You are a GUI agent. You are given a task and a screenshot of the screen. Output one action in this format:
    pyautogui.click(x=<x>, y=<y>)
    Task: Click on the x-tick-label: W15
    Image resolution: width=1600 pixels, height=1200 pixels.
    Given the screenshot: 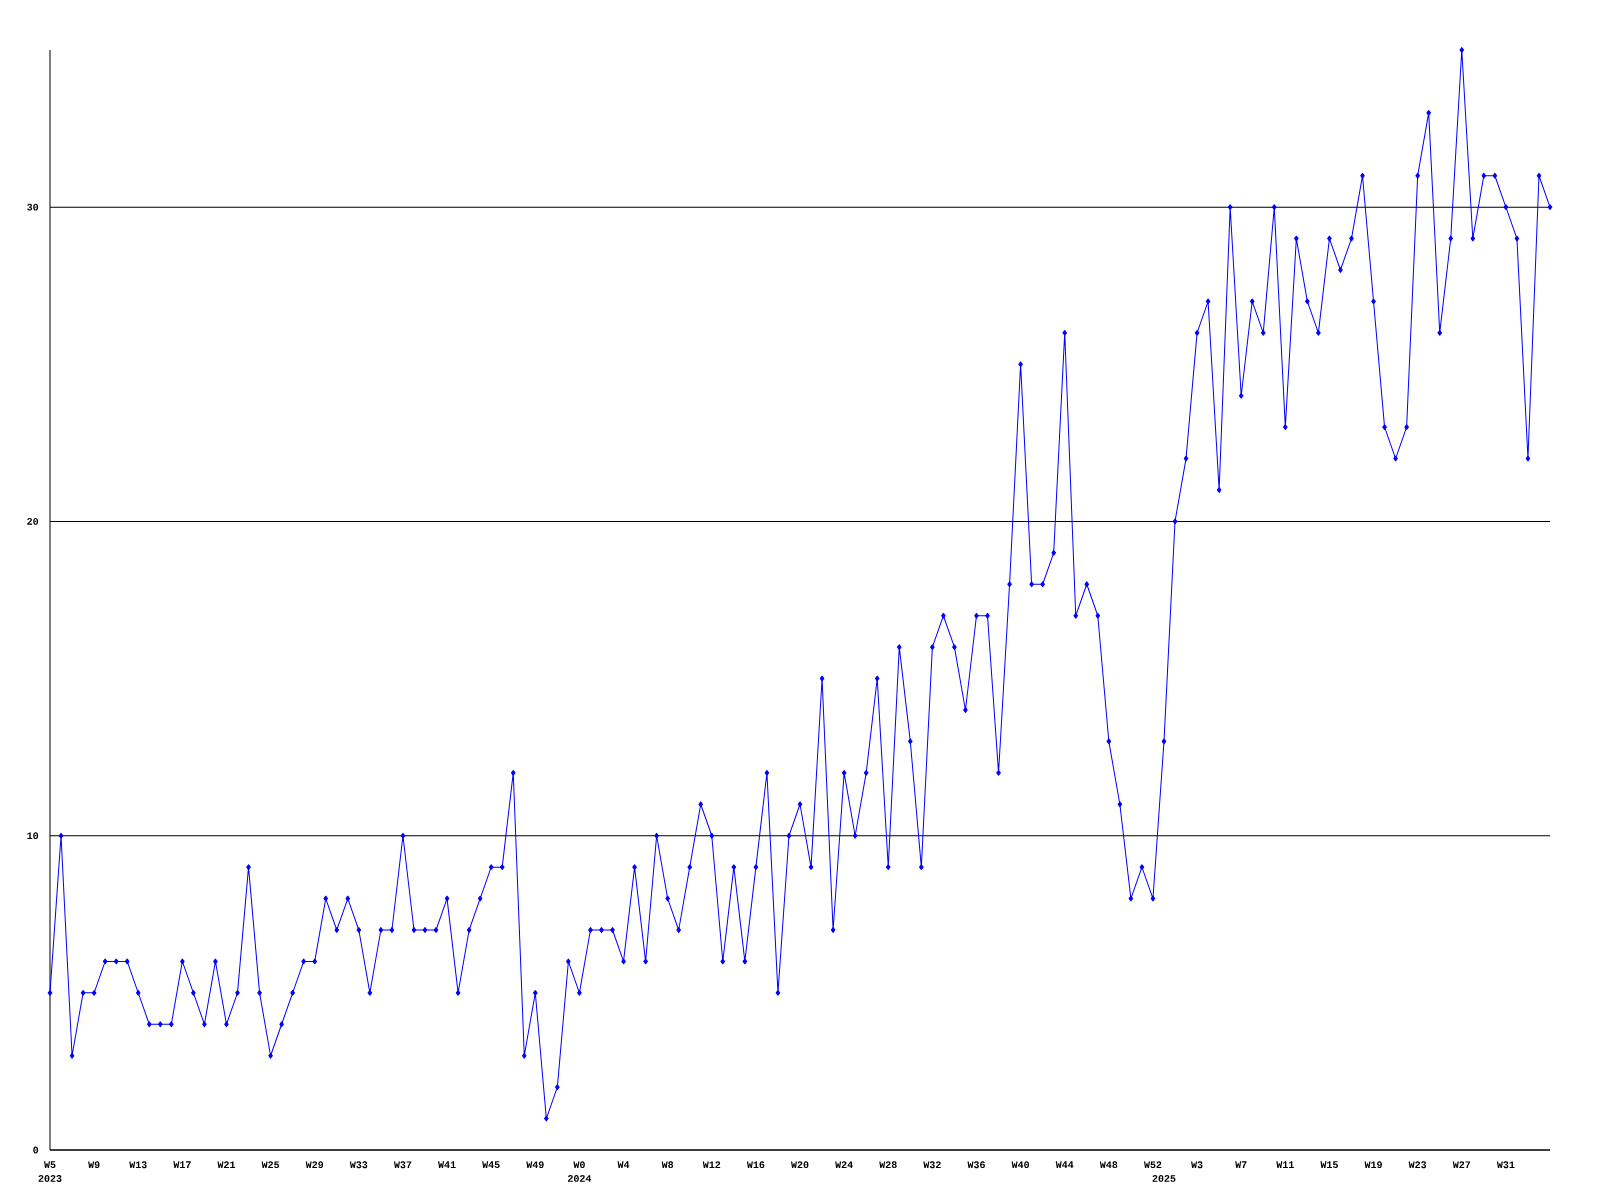 What is the action you would take?
    pyautogui.click(x=1329, y=1165)
    